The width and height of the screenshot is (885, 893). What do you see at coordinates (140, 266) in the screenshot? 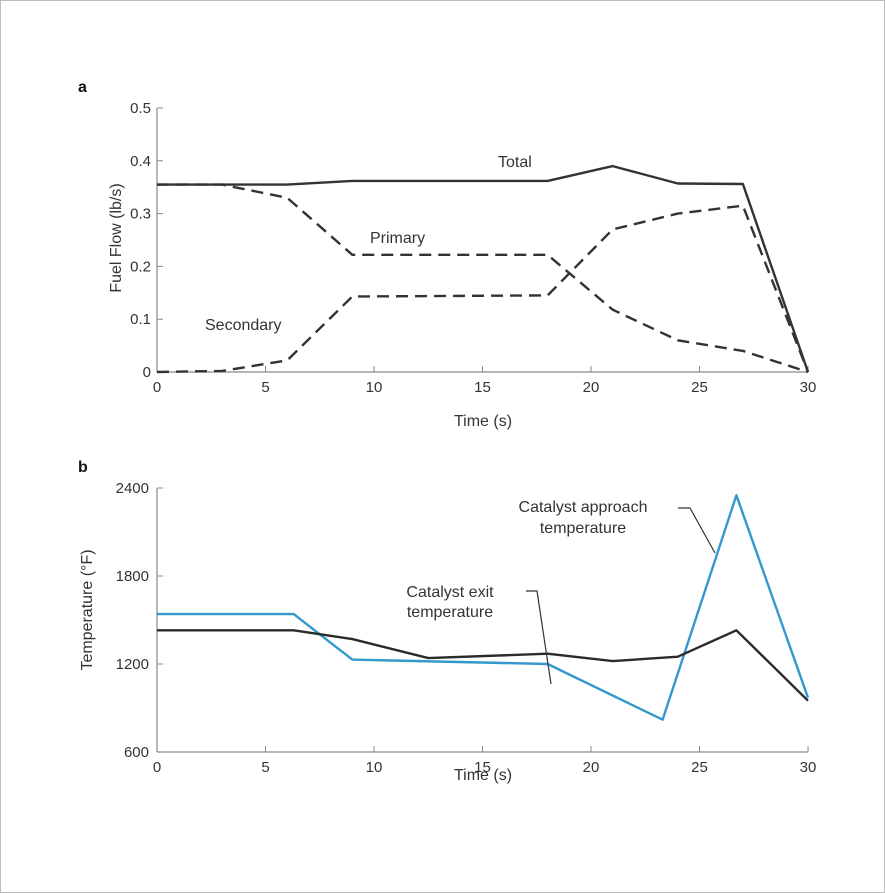
I see `panel-a-y-tick-label: 0.2` at bounding box center [140, 266].